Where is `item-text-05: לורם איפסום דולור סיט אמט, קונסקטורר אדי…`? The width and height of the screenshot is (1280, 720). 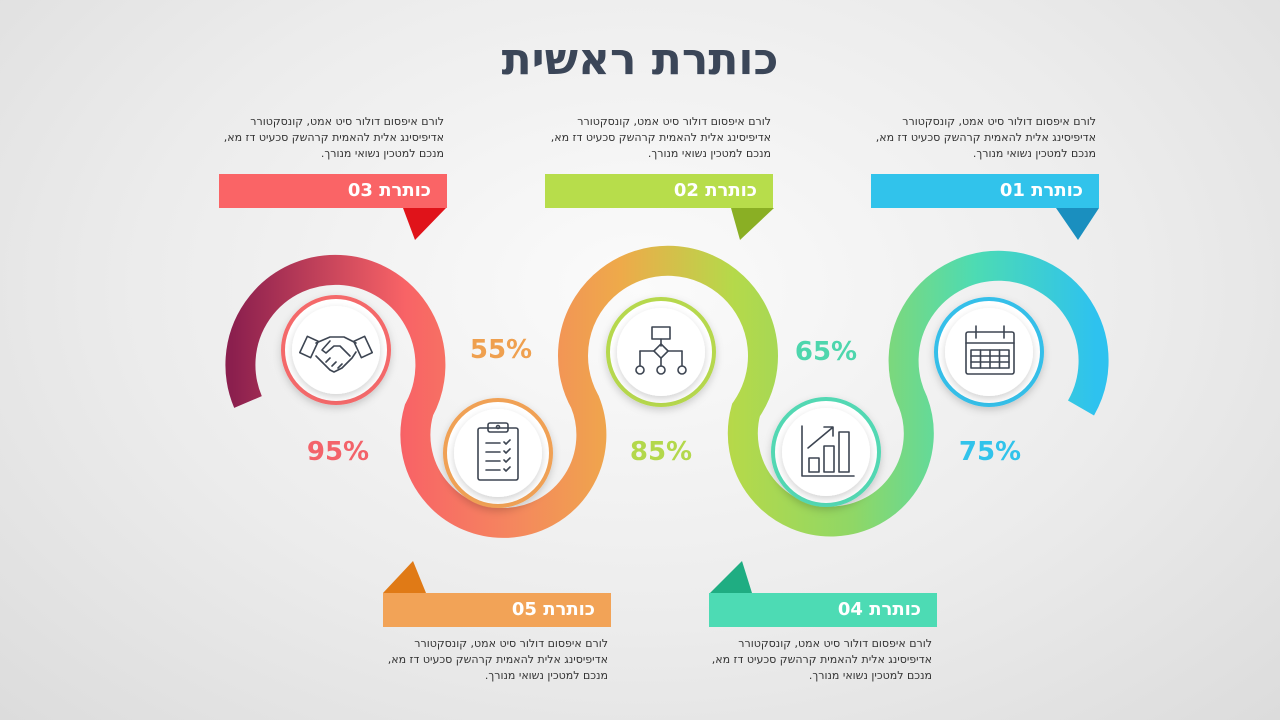
item-text-05: לורם איפסום דולור סיט אמט, קונסקטורר אדי… is located at coordinates (497, 659).